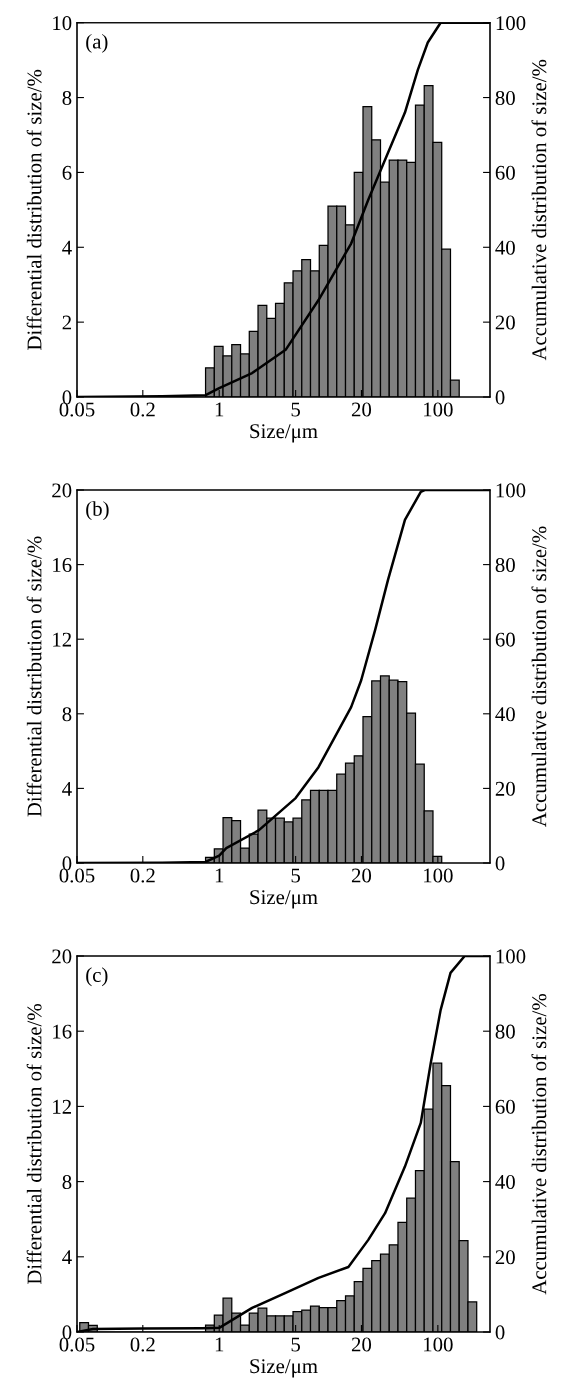  Describe the element at coordinates (97, 43) in the screenshot. I see `annotation: (a)` at that location.